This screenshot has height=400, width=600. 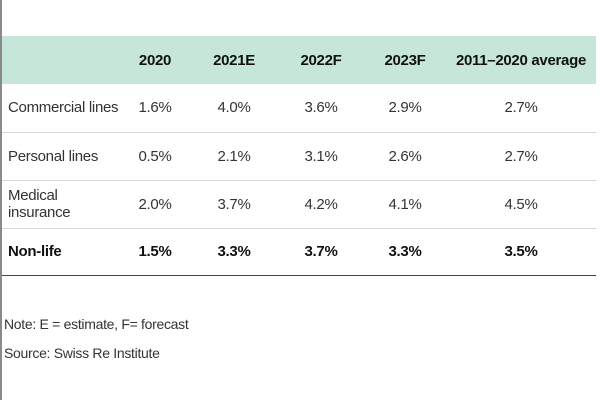 What do you see at coordinates (321, 60) in the screenshot?
I see `header-cell-2022f: 2022F` at bounding box center [321, 60].